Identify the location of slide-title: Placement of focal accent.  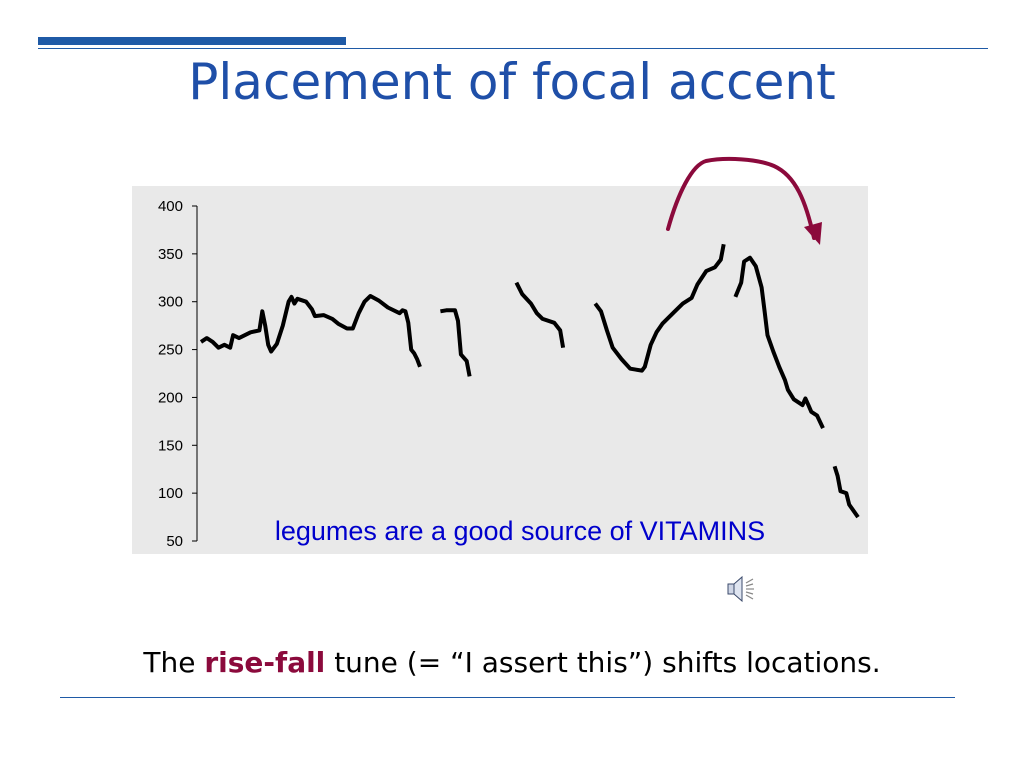
(512, 82).